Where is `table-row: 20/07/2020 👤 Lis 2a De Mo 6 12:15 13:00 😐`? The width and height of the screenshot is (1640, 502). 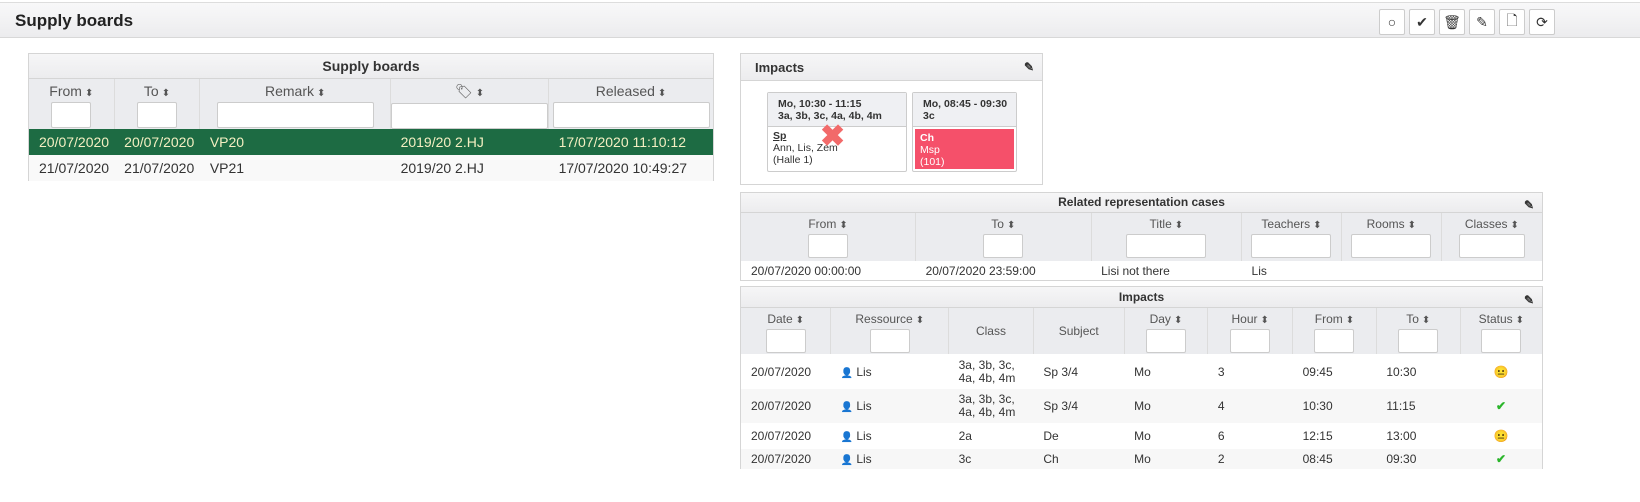 table-row: 20/07/2020 👤 Lis 2a De Mo 6 12:15 13:00 😐 is located at coordinates (1141, 436).